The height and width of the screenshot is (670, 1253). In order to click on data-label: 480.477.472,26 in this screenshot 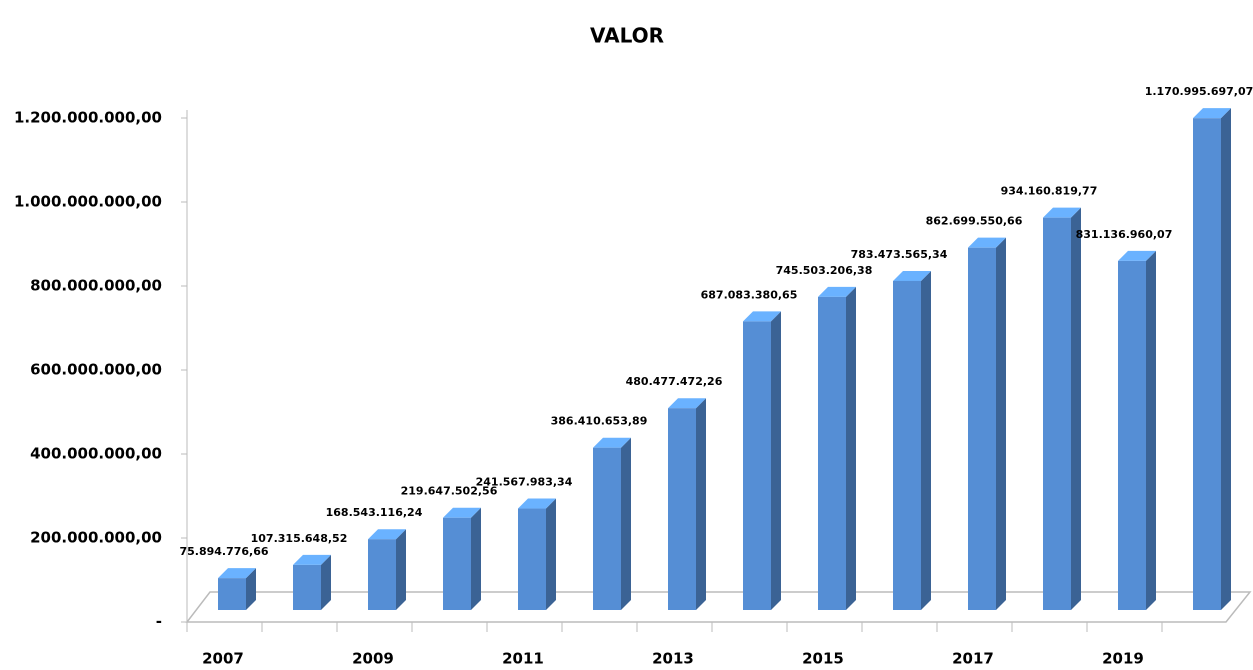, I will do `click(674, 381)`.